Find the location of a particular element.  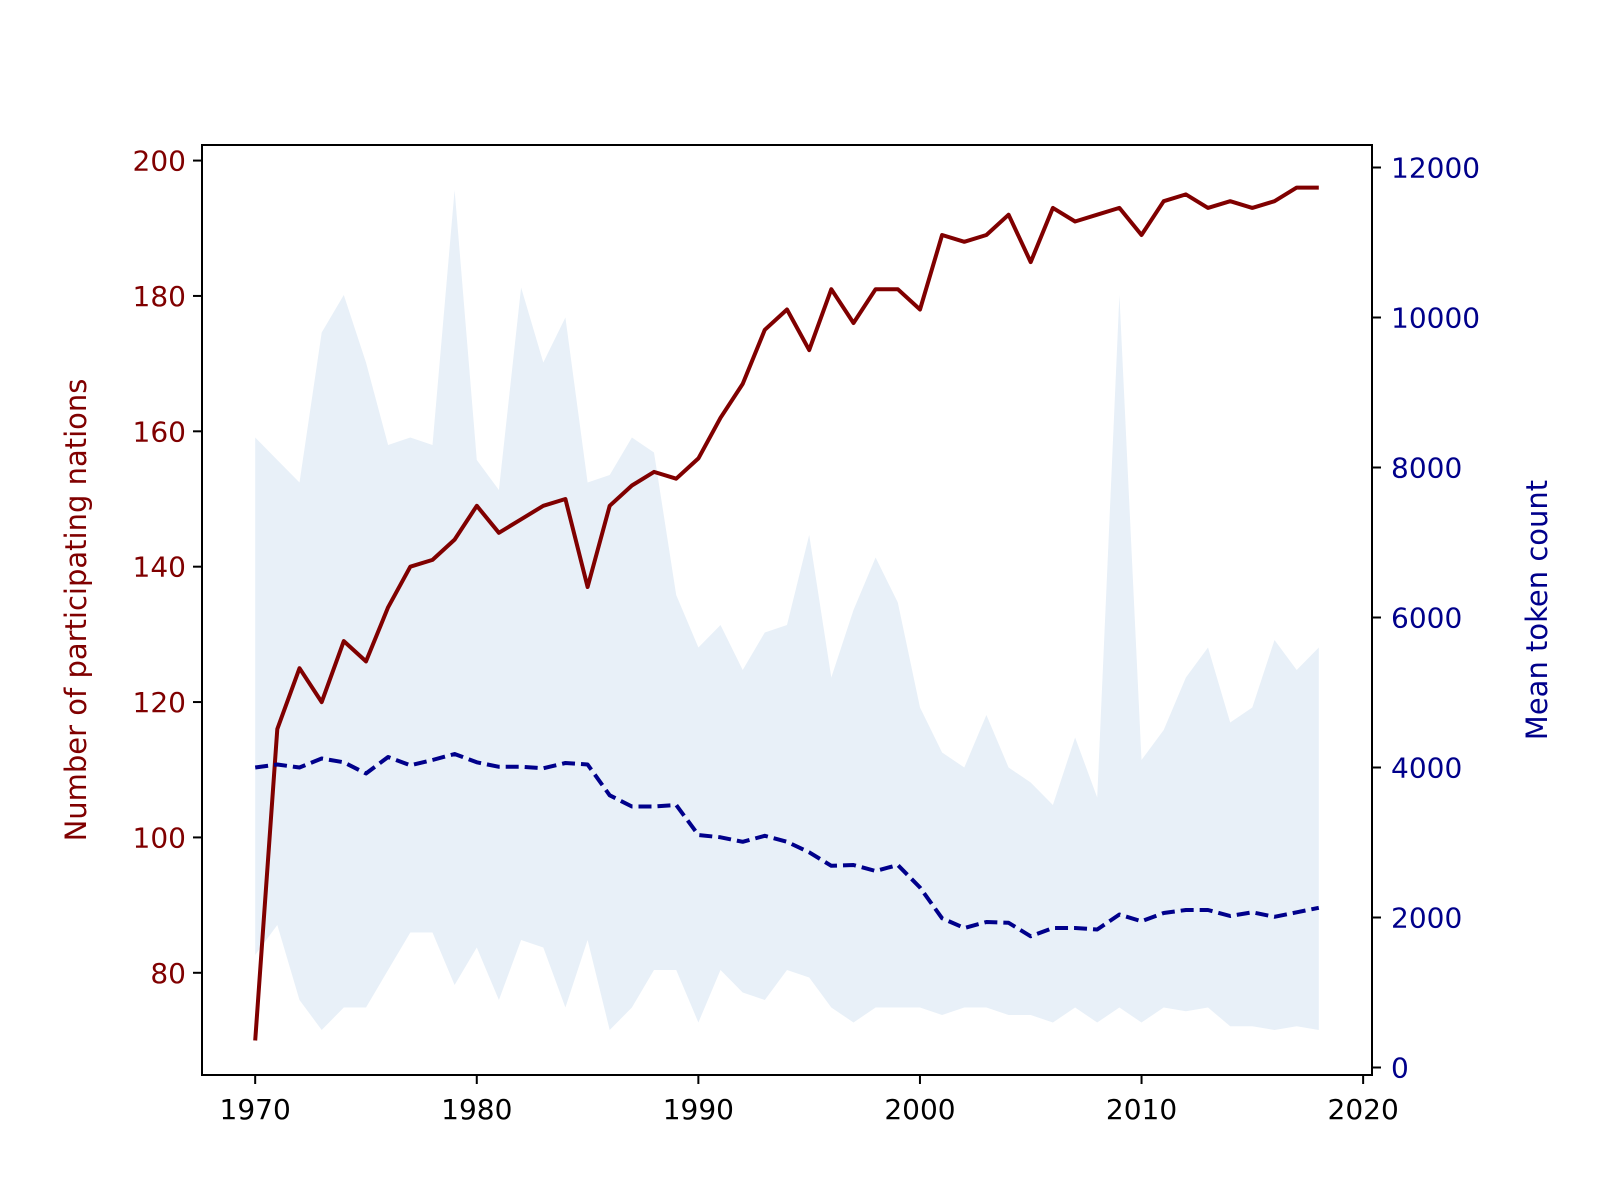

left-tick-label: 80 is located at coordinates (168, 973).